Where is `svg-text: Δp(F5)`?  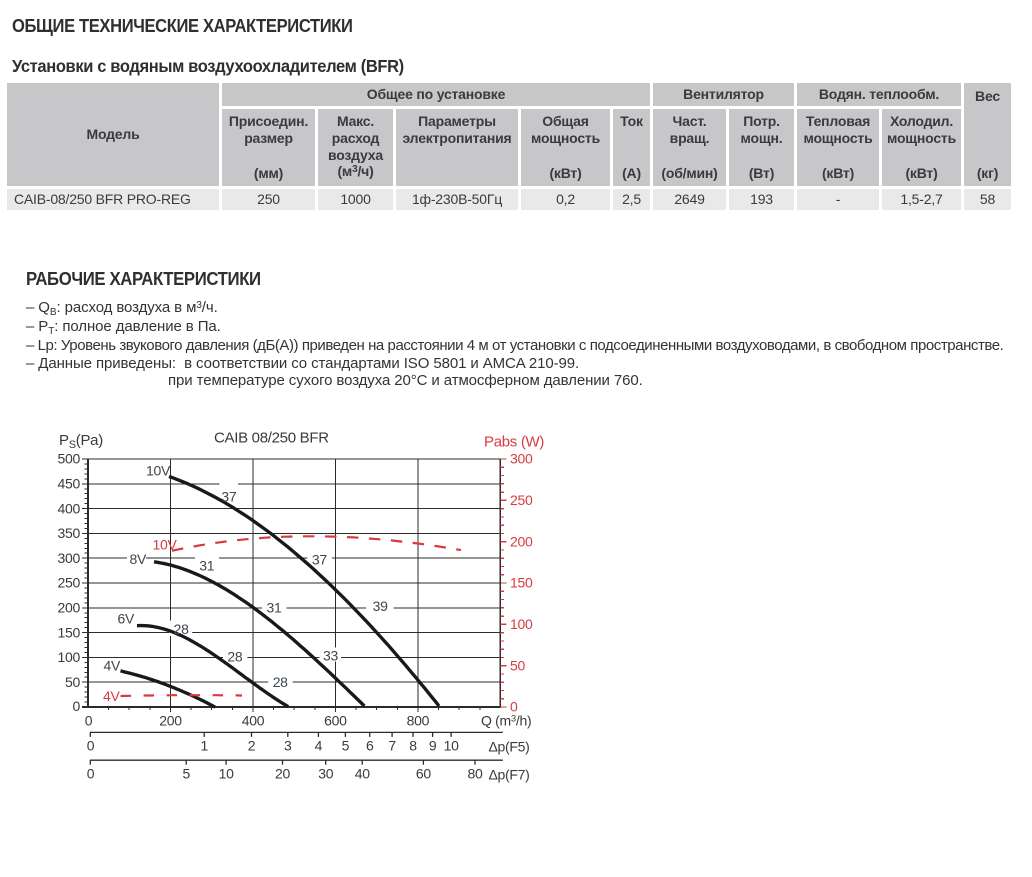
svg-text: Δp(F5) is located at coordinates (509, 747).